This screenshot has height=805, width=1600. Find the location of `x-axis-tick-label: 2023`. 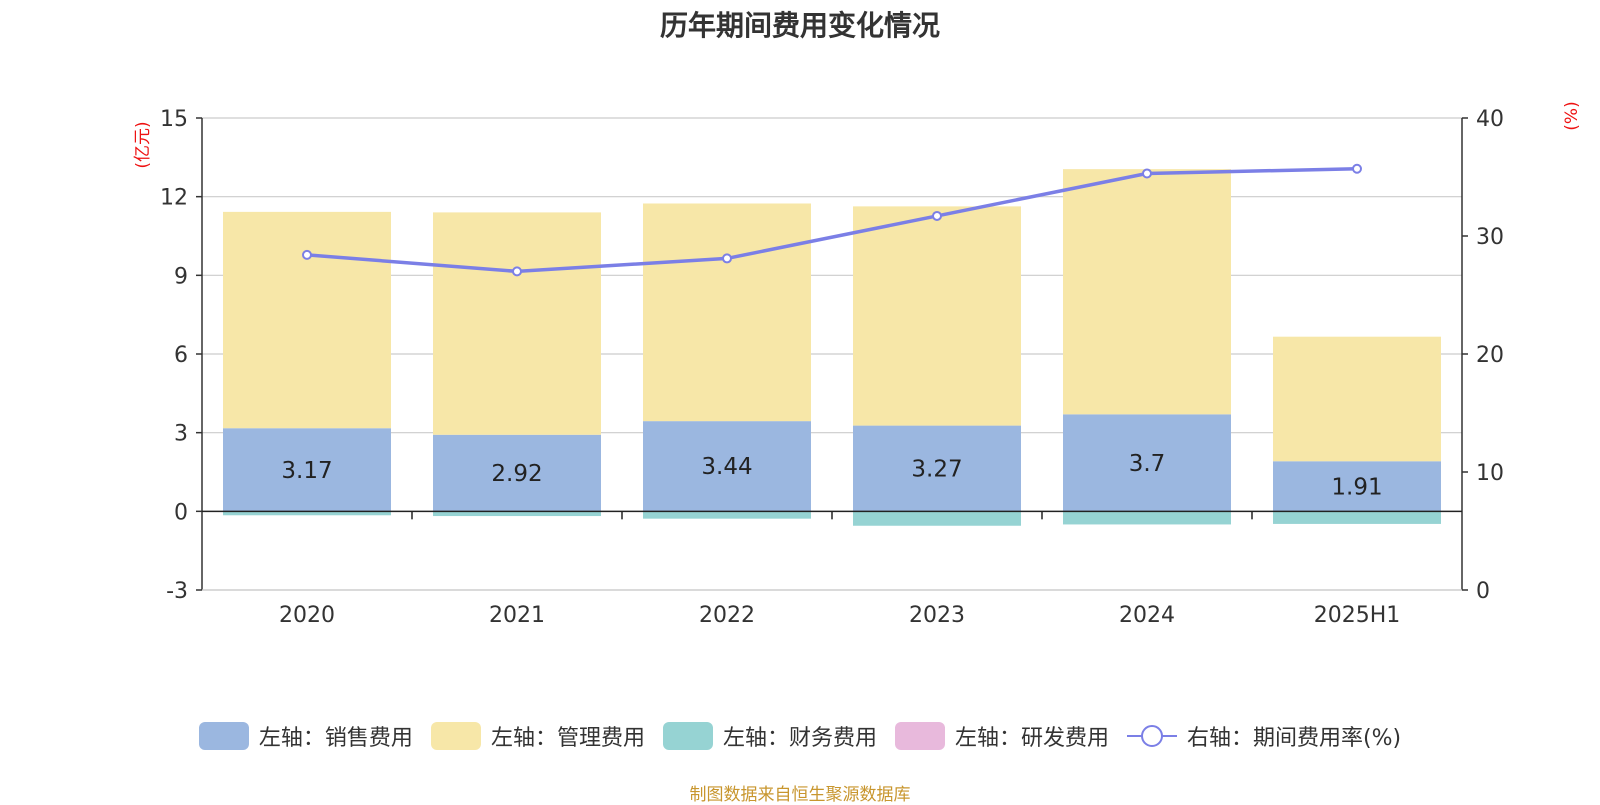

x-axis-tick-label: 2023 is located at coordinates (937, 615).